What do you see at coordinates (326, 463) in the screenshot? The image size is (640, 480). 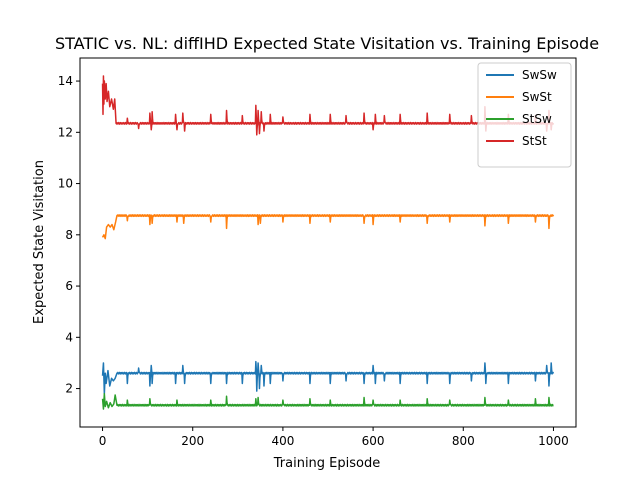 I see `x-axis-label: Training Episode` at bounding box center [326, 463].